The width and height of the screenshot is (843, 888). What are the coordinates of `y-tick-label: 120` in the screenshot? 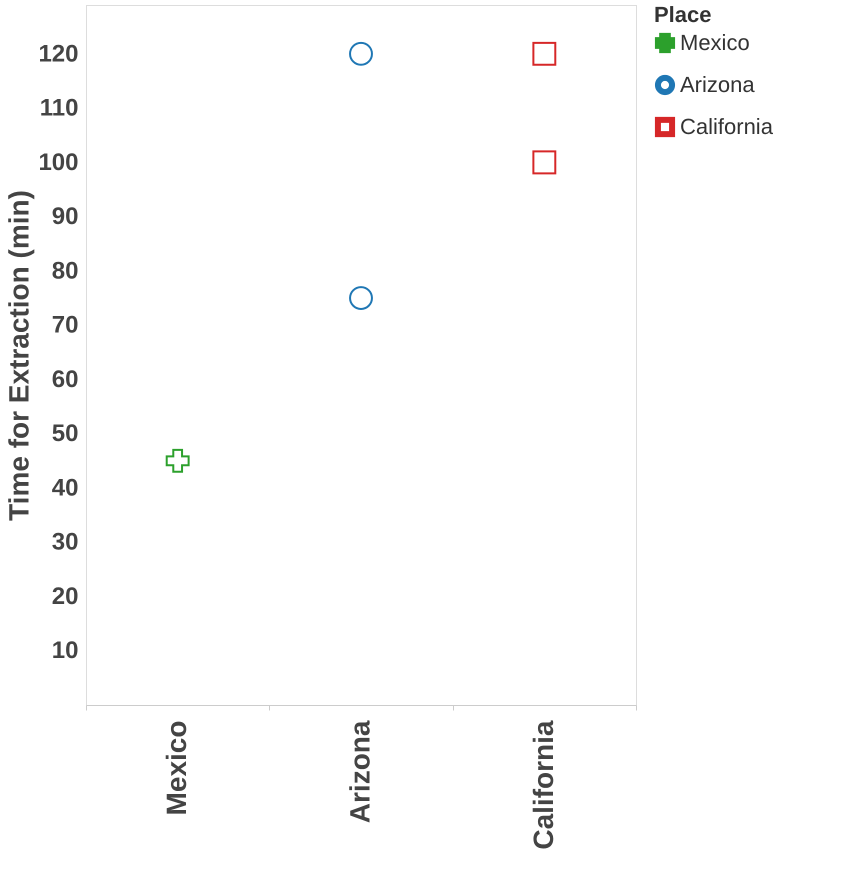 It's located at (58, 54).